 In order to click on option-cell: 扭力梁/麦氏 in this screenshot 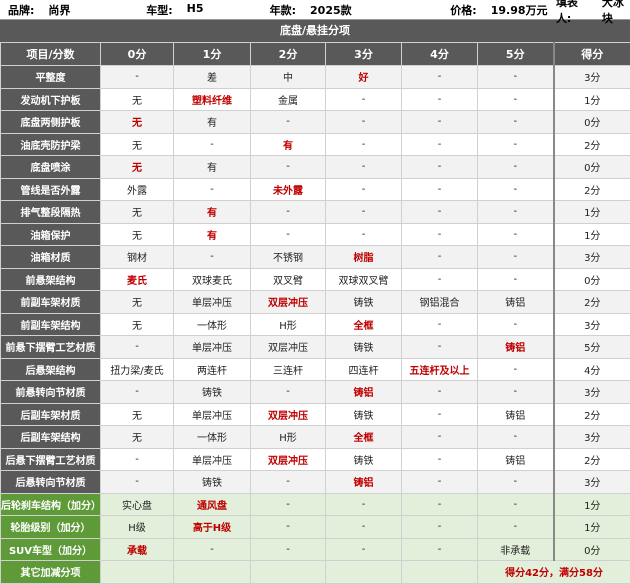, I will do `click(137, 369)`.